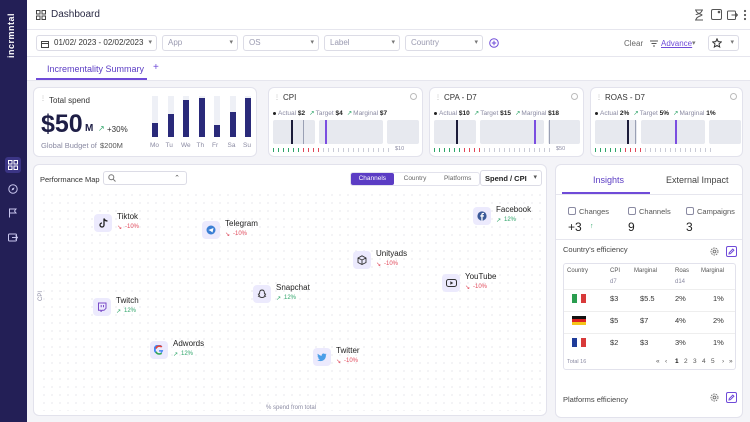 The image size is (750, 422). Describe the element at coordinates (704, 361) in the screenshot. I see `page-number: 4` at that location.